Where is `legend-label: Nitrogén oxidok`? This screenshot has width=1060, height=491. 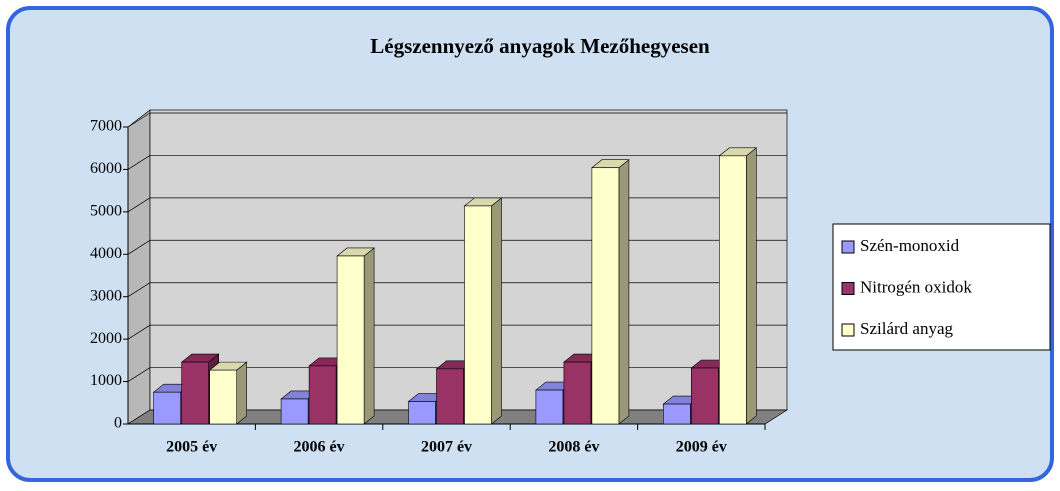
legend-label: Nitrogén oxidok is located at coordinates (916, 286).